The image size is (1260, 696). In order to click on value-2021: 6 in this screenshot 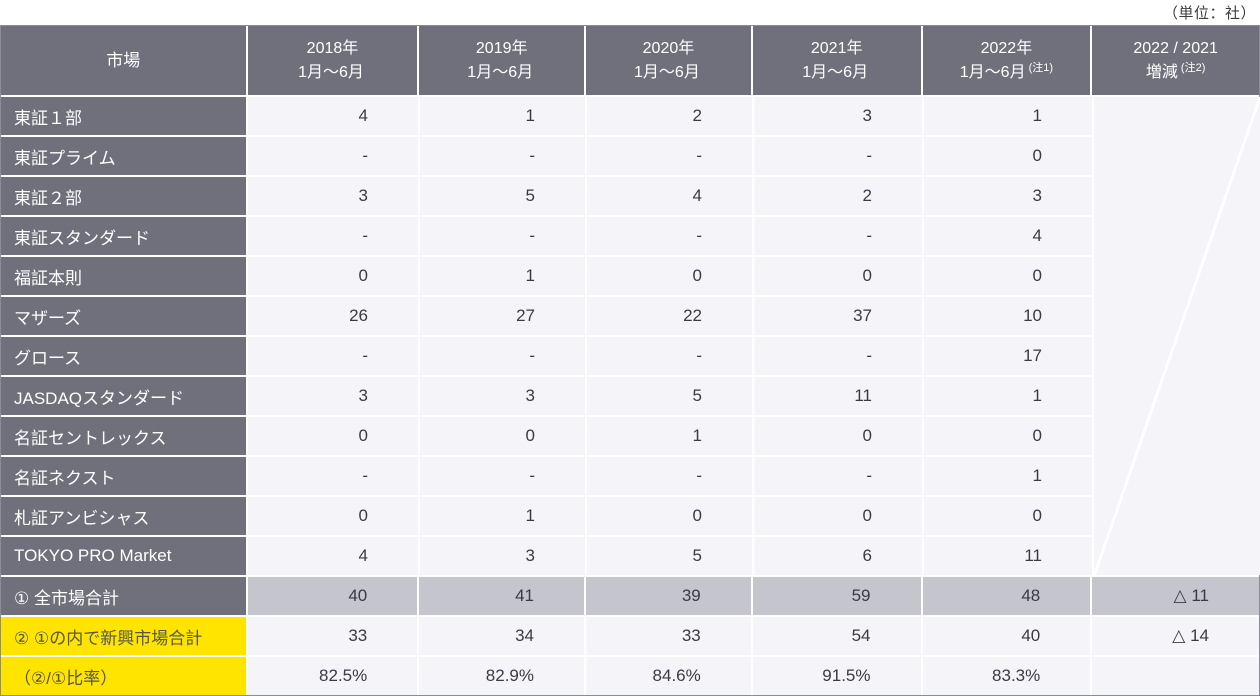, I will do `click(838, 556)`.